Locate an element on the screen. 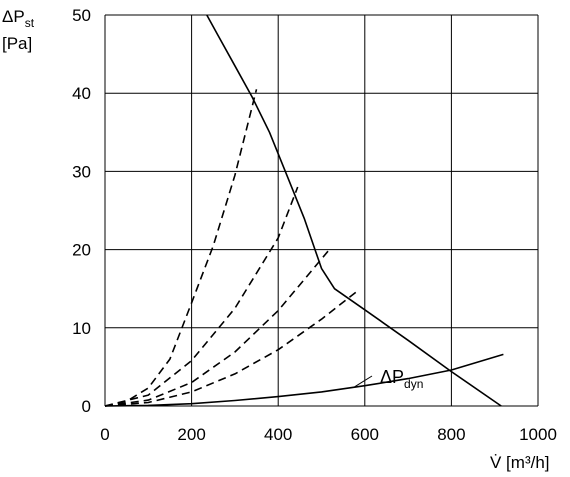 This screenshot has width=570, height=477. y-tick-label-40: 40 is located at coordinates (81, 93).